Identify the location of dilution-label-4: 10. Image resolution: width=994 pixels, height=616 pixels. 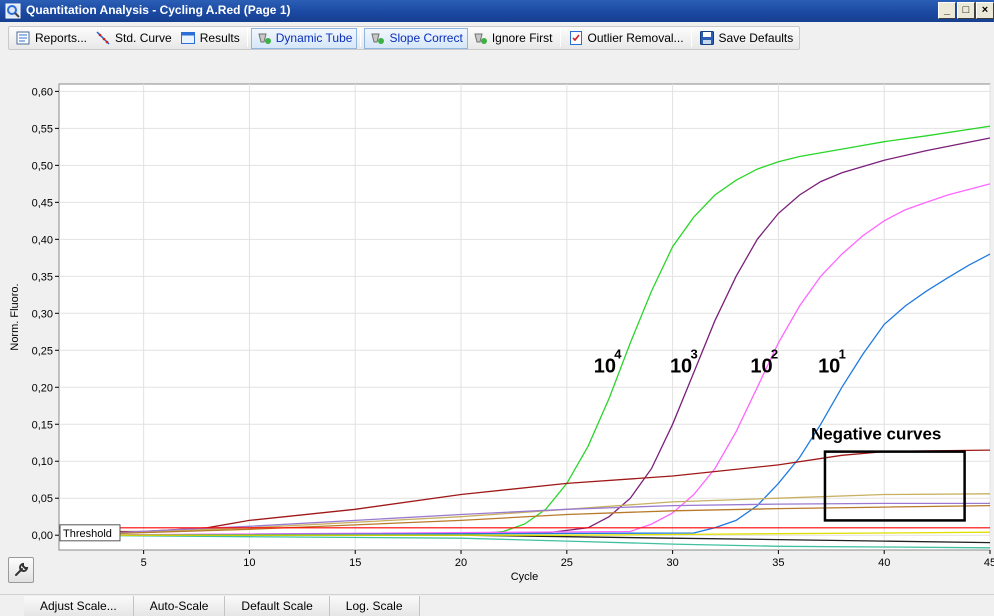
(829, 366).